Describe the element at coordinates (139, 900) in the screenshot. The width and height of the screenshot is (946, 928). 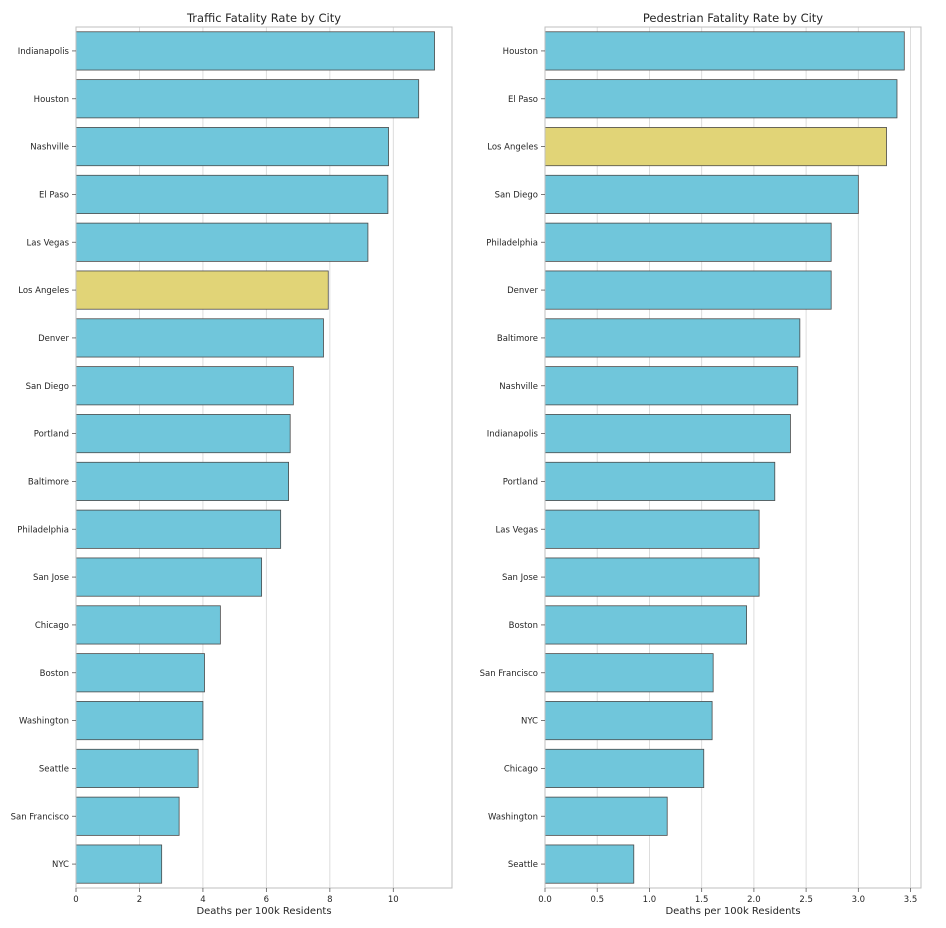
I see `x-tick-label: 2` at that location.